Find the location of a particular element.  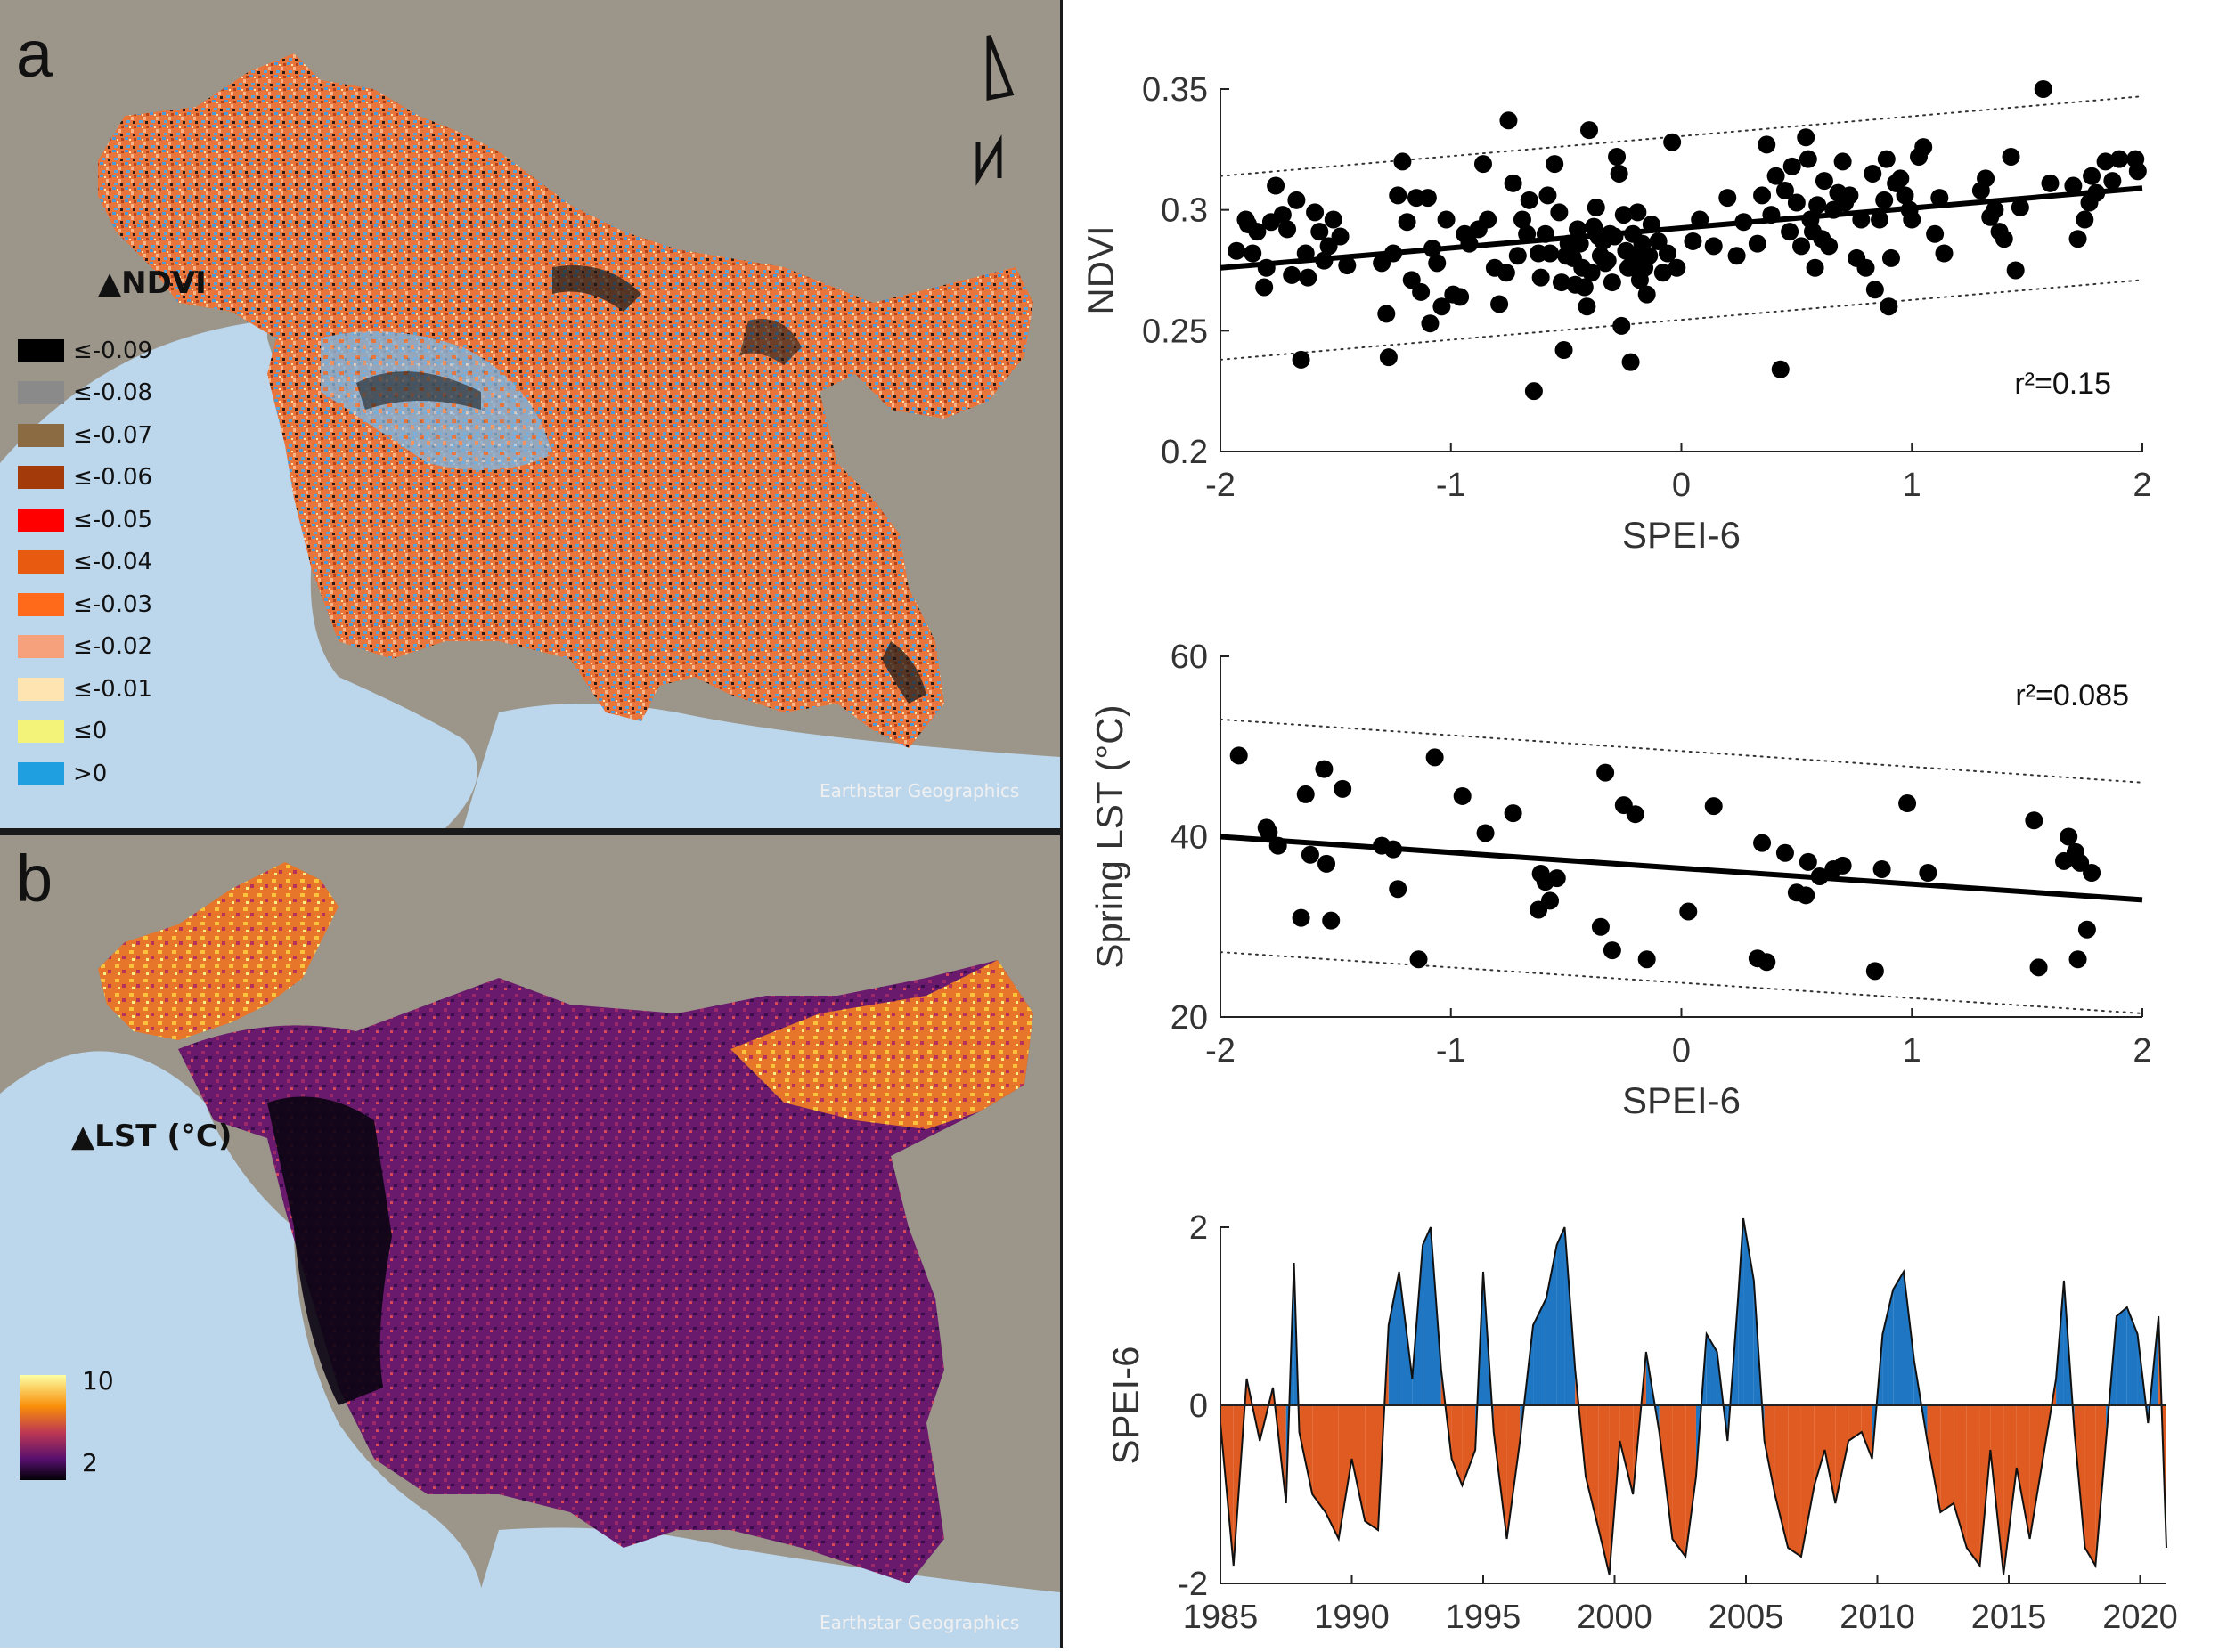

north-arrow is located at coordinates (995, 111).